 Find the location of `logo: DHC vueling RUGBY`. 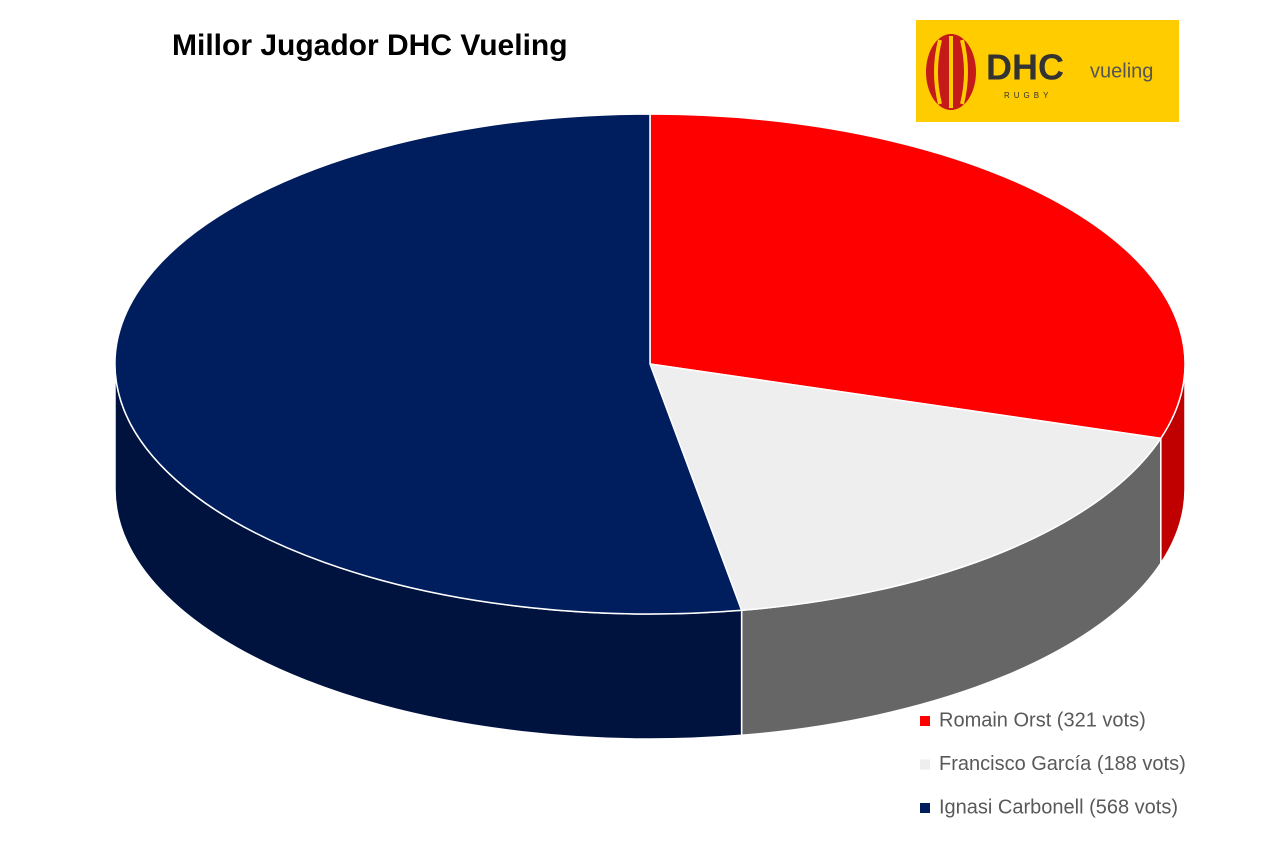

logo: DHC vueling RUGBY is located at coordinates (1047, 71).